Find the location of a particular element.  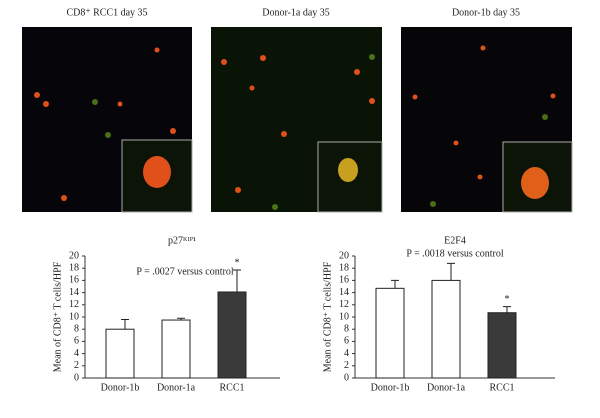

annotation: P = .0018 versus control is located at coordinates (454, 253).